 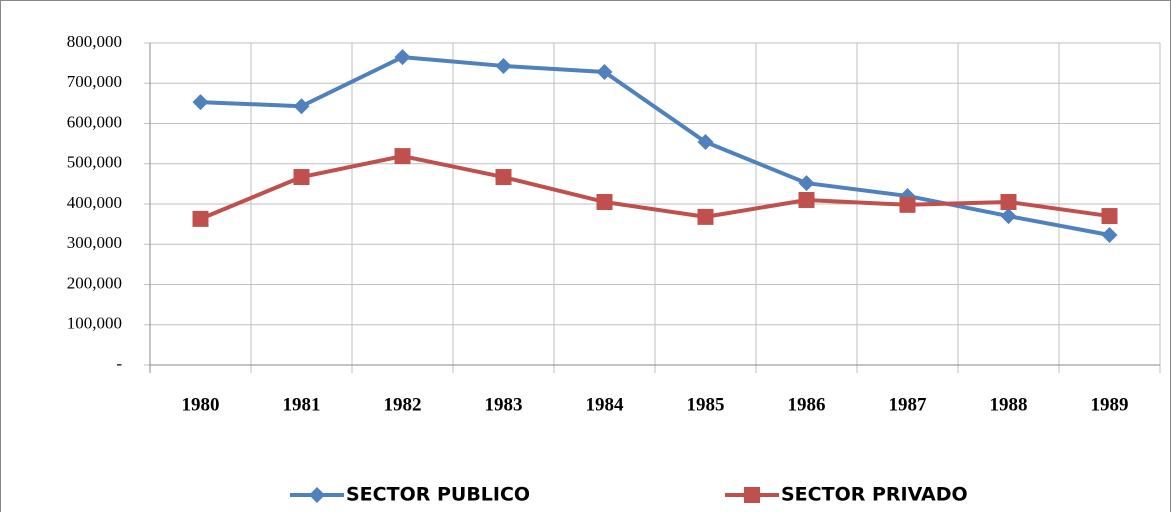 What do you see at coordinates (201, 404) in the screenshot?
I see `x-tick-label: 1980` at bounding box center [201, 404].